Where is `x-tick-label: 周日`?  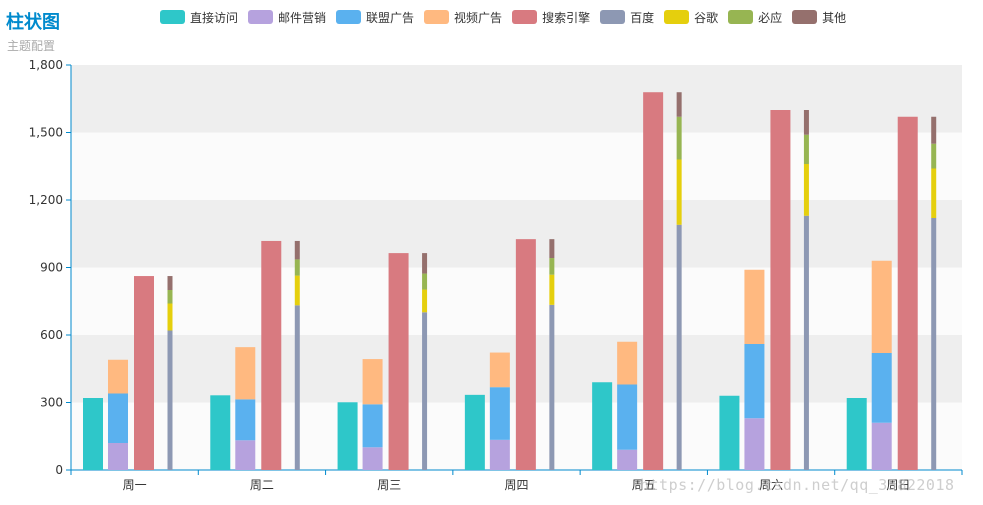 x-tick-label: 周日 is located at coordinates (898, 485).